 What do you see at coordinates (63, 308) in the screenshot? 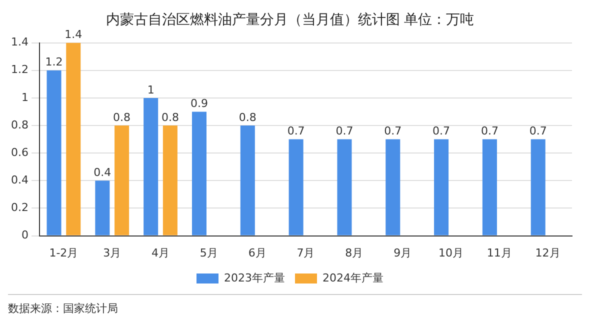
I see `source-note: 数据来源：国家统计局` at bounding box center [63, 308].